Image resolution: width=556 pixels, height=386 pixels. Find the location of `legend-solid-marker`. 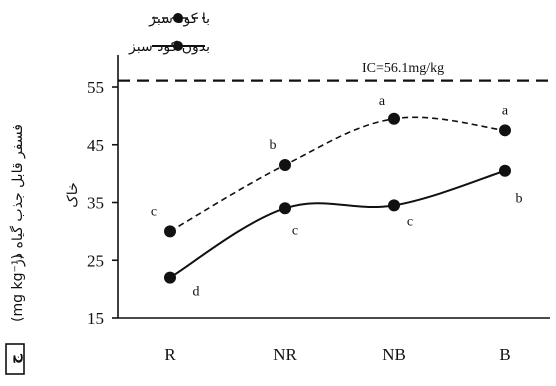

legend-solid-marker is located at coordinates (178, 46).